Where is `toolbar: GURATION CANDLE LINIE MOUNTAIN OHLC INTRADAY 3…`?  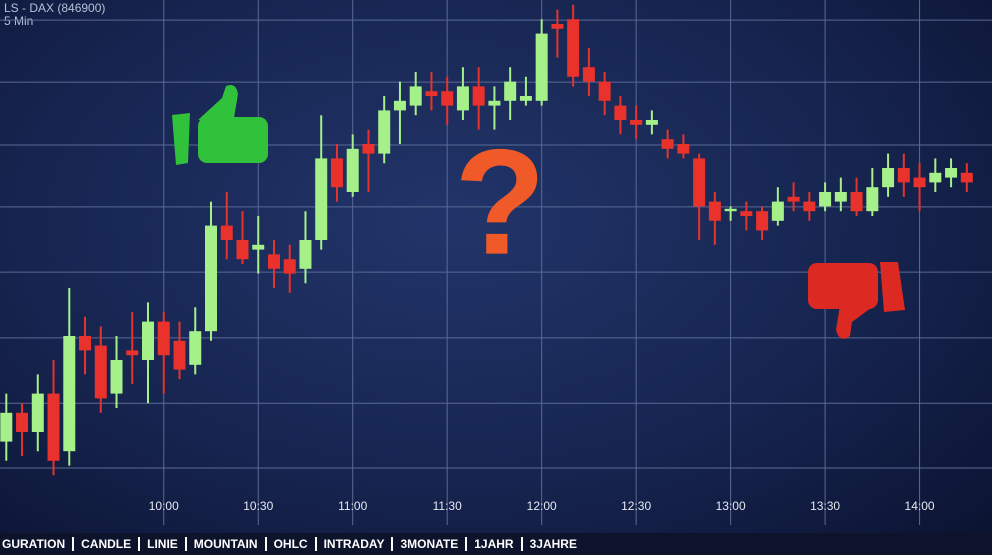
toolbar: GURATION CANDLE LINIE MOUNTAIN OHLC INTRADAY 3… is located at coordinates (496, 544).